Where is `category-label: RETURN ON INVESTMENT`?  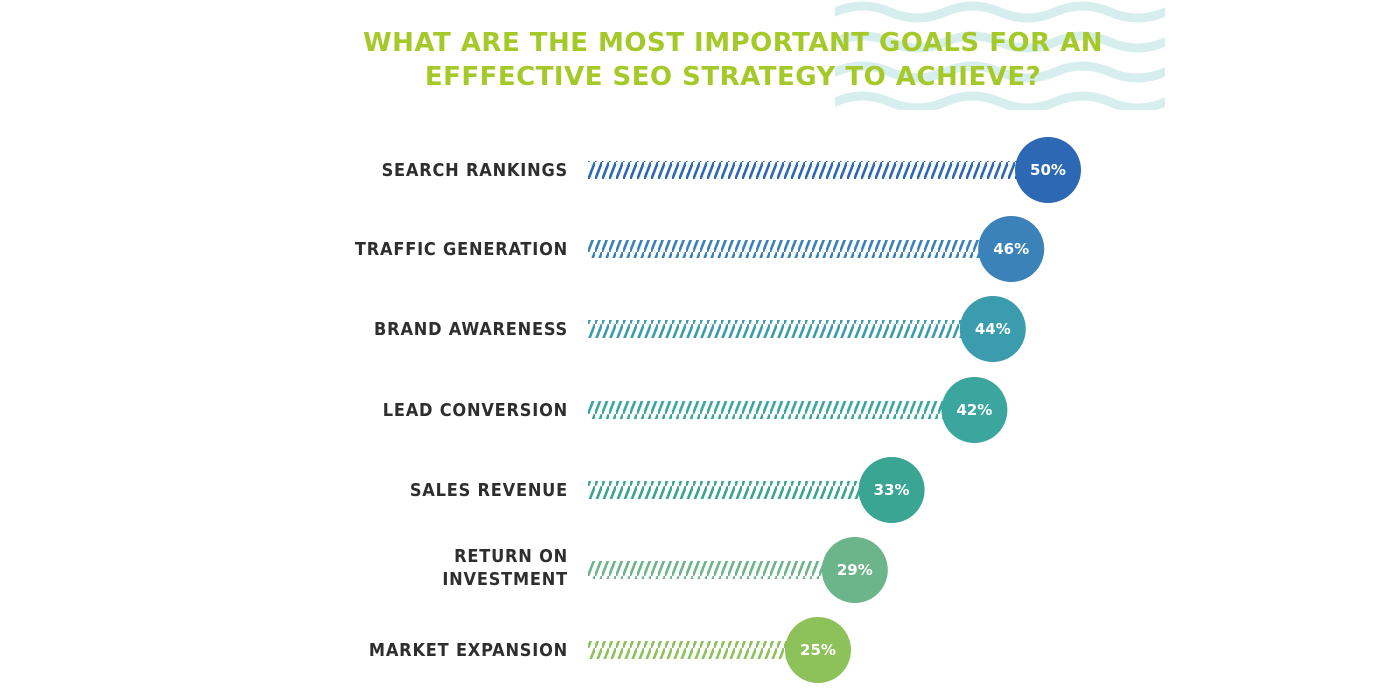 category-label: RETURN ON INVESTMENT is located at coordinates (505, 568).